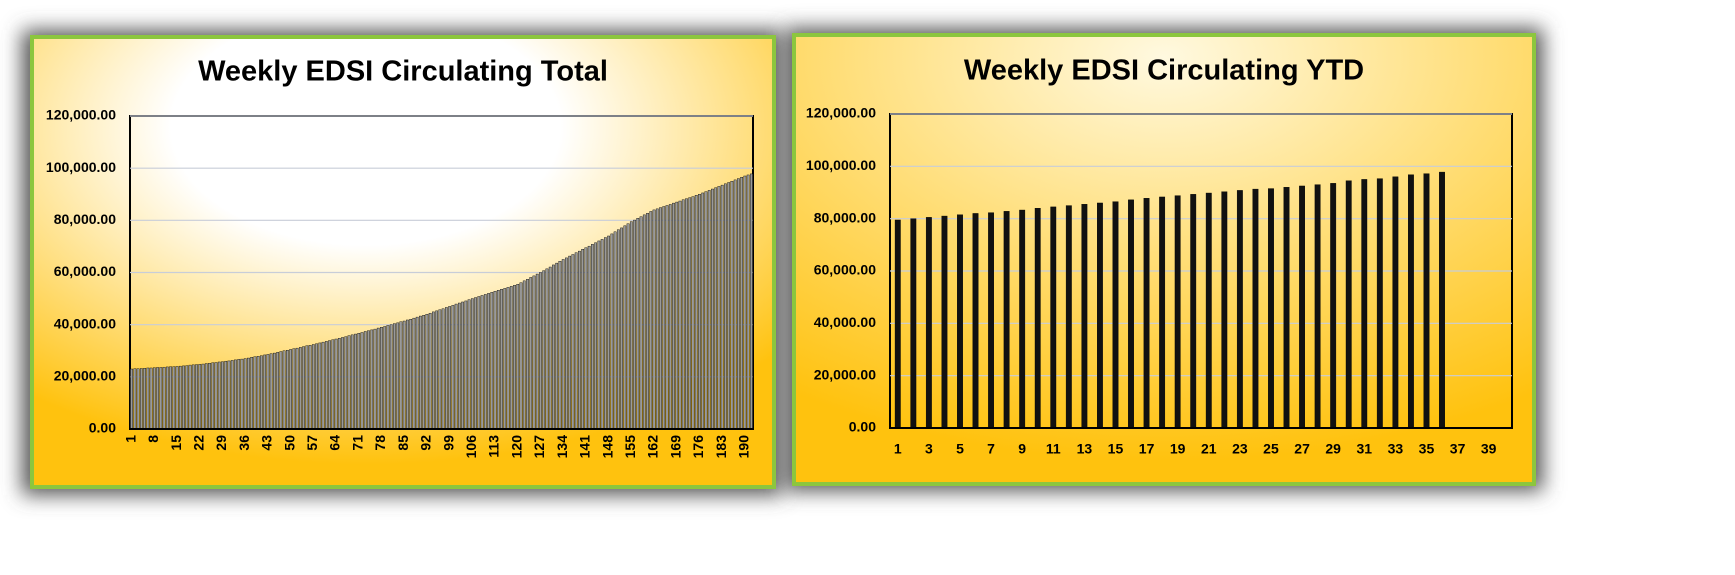 Image resolution: width=1735 pixels, height=575 pixels. What do you see at coordinates (198, 443) in the screenshot?
I see `x-tick-label: 22` at bounding box center [198, 443].